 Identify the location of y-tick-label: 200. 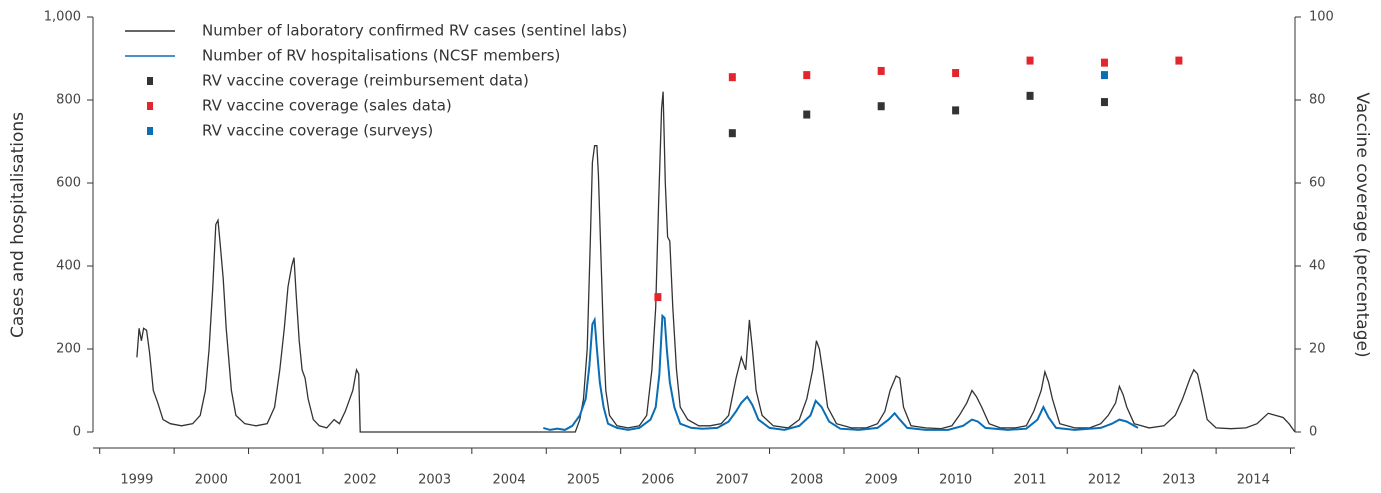
(68, 349).